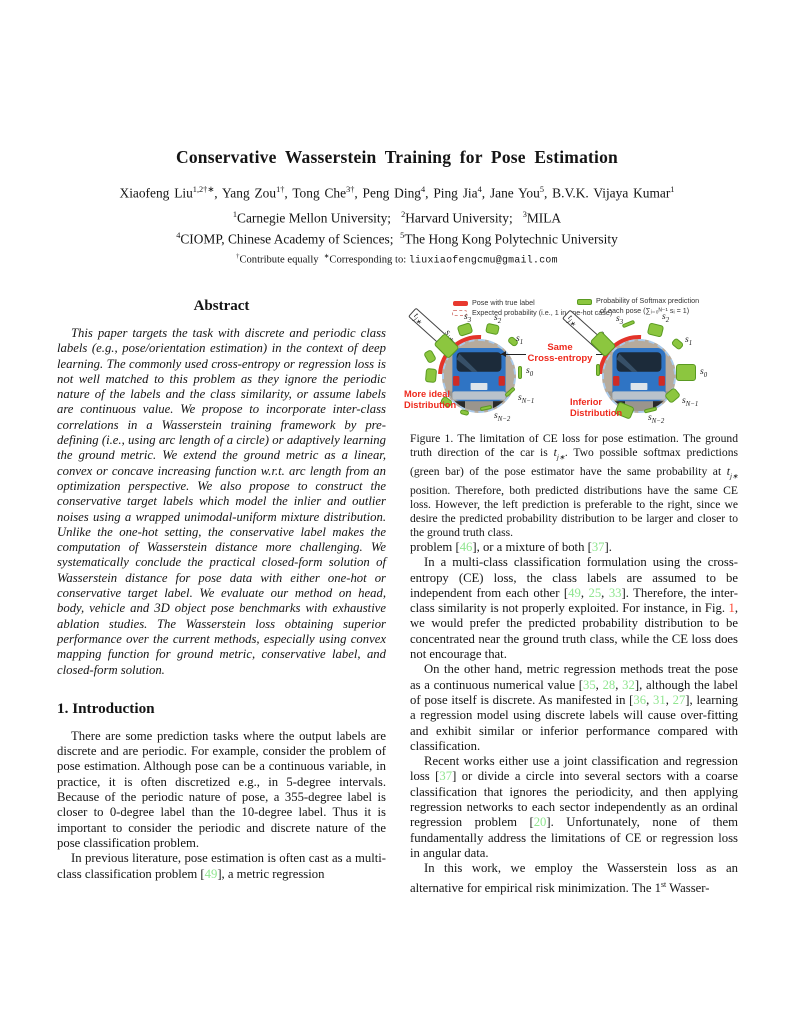  What do you see at coordinates (221, 306) in the screenshot?
I see `abstract-heading: Abstract` at bounding box center [221, 306].